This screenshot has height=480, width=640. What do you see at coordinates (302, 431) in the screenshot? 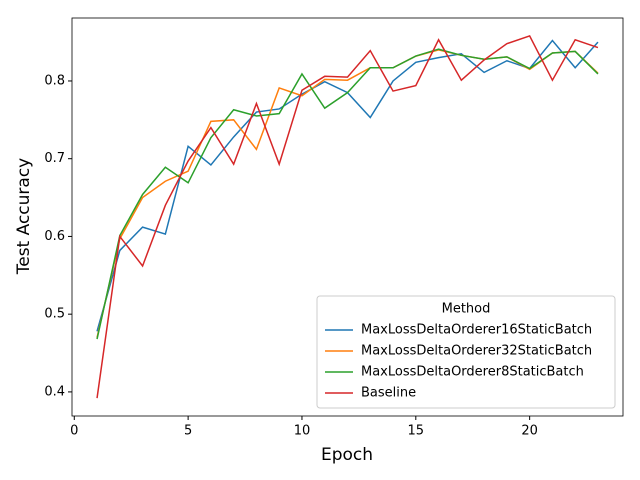
I see `x-tick-label: 10` at bounding box center [302, 431].